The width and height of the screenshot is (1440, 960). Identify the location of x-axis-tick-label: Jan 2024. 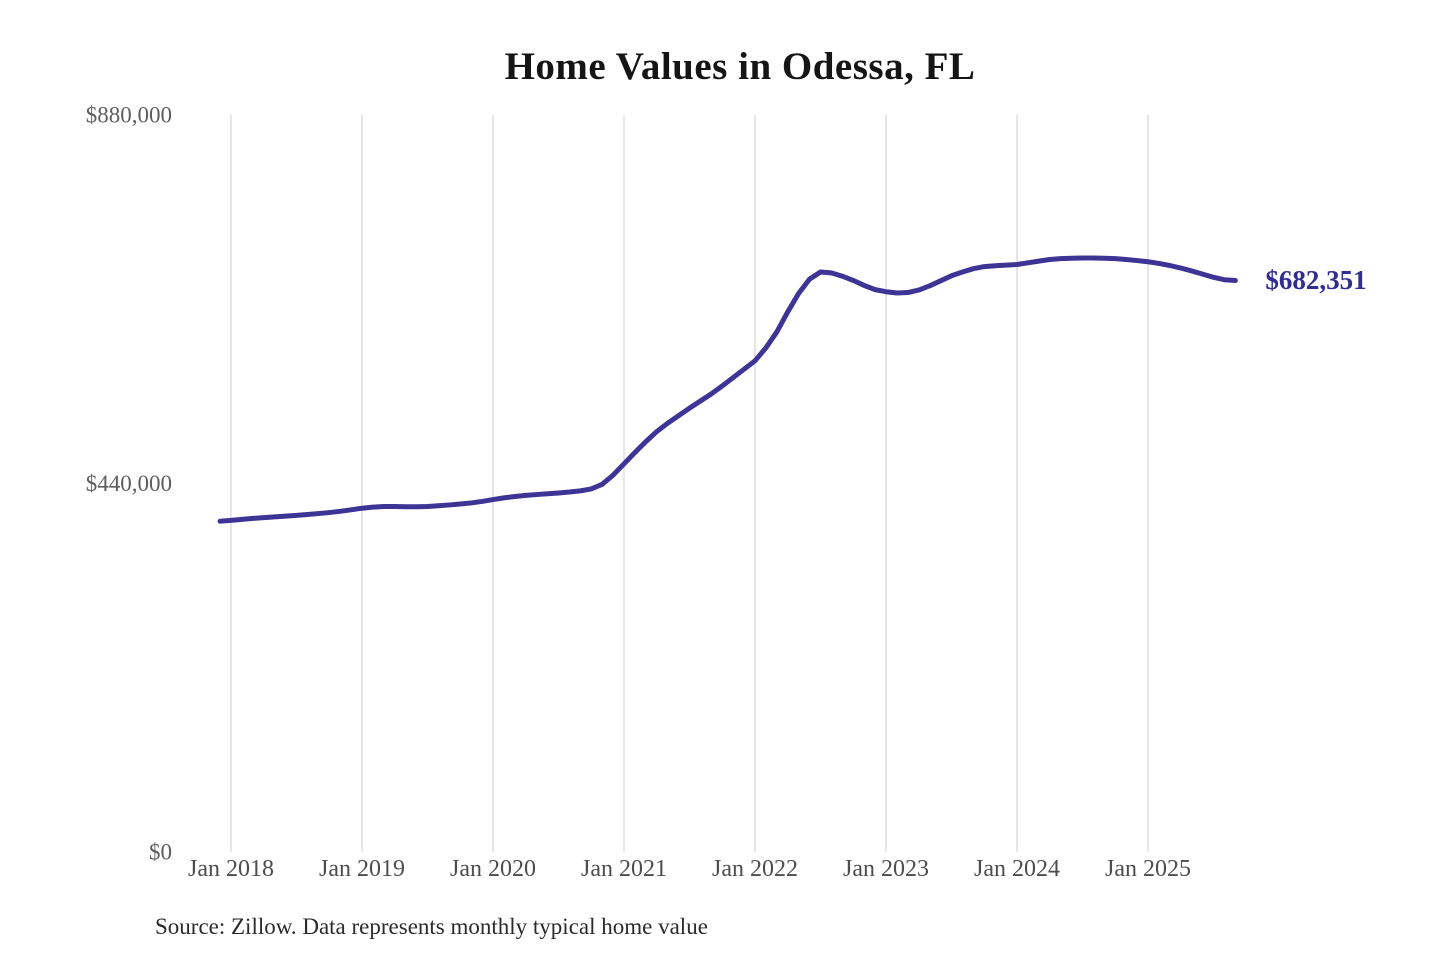
(1017, 869).